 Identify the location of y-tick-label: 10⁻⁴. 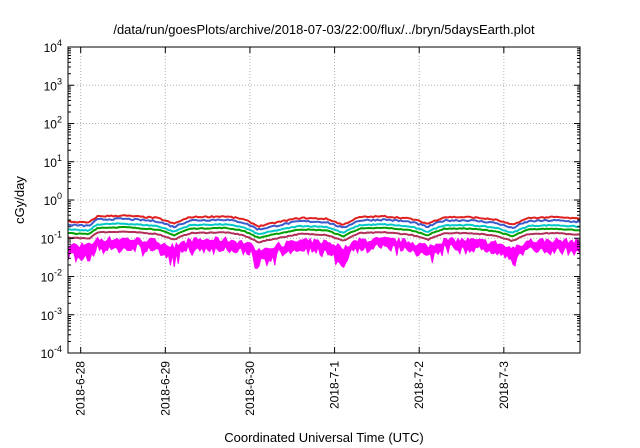
(51, 352).